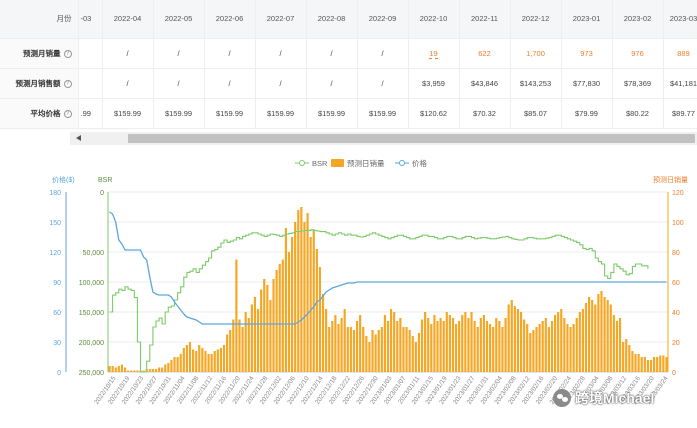  Describe the element at coordinates (433, 53) in the screenshot. I see `cell-value: 19` at that location.